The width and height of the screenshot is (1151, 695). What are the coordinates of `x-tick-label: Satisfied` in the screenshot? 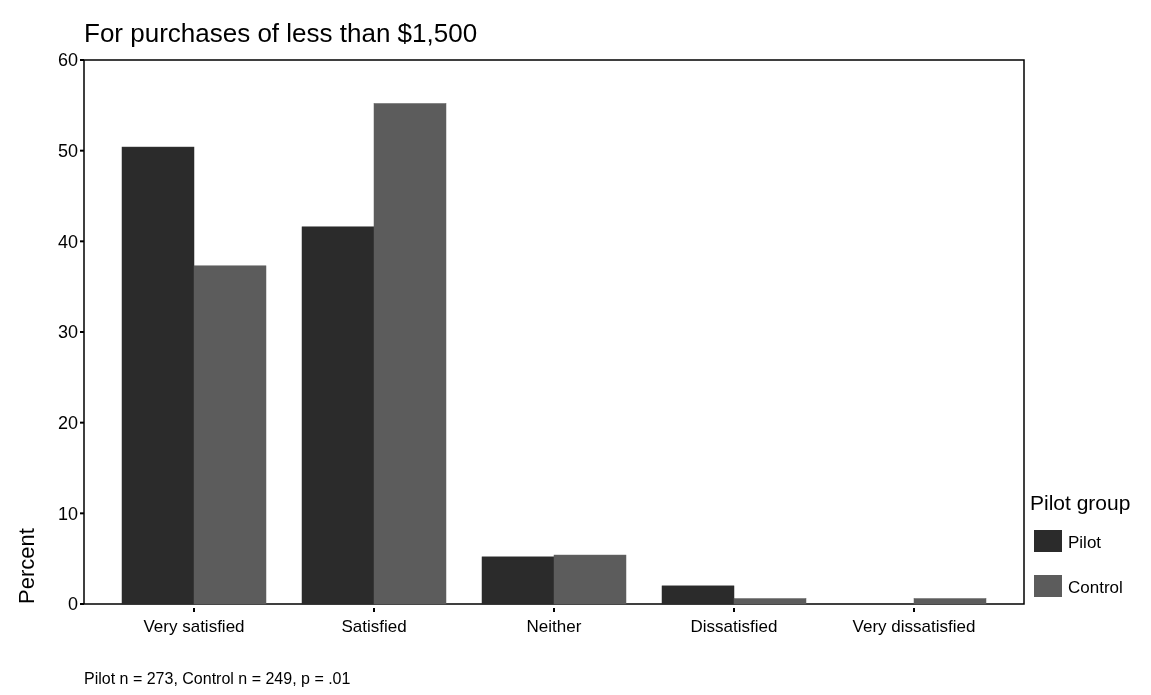 It's located at (374, 626).